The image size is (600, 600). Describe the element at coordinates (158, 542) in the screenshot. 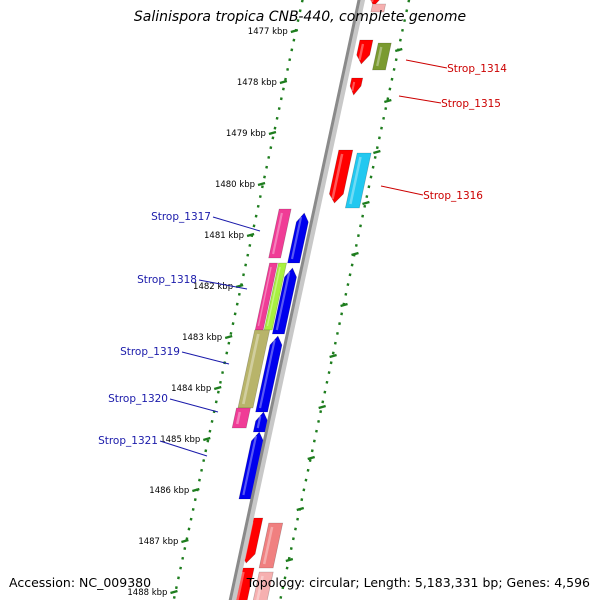

I see `scale-label: 1487 kbp` at that location.